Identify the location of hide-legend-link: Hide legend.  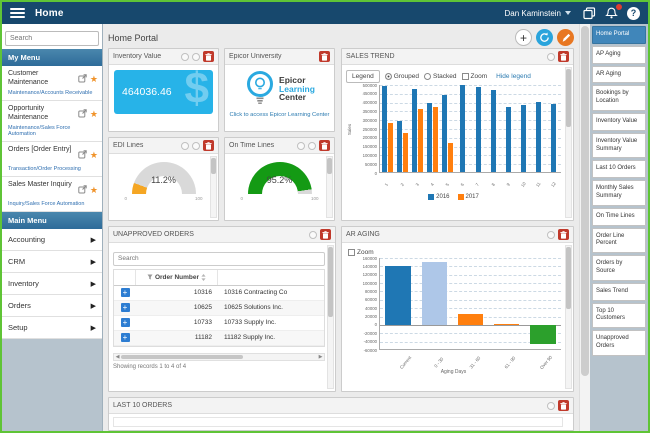
(513, 76).